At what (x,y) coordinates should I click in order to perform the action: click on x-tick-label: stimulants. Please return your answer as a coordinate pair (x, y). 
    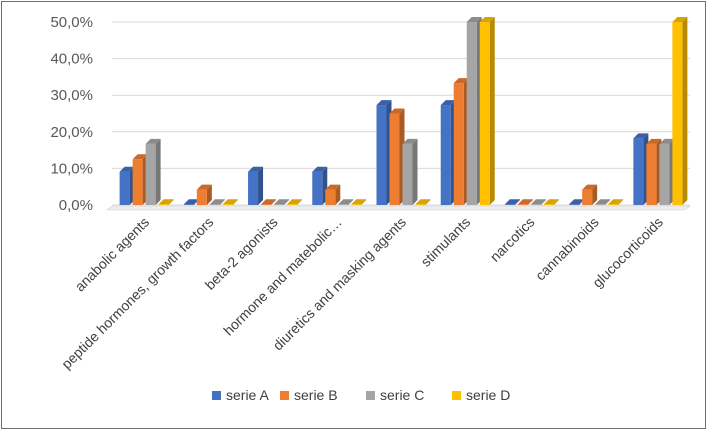
    Looking at the image, I should click on (445, 242).